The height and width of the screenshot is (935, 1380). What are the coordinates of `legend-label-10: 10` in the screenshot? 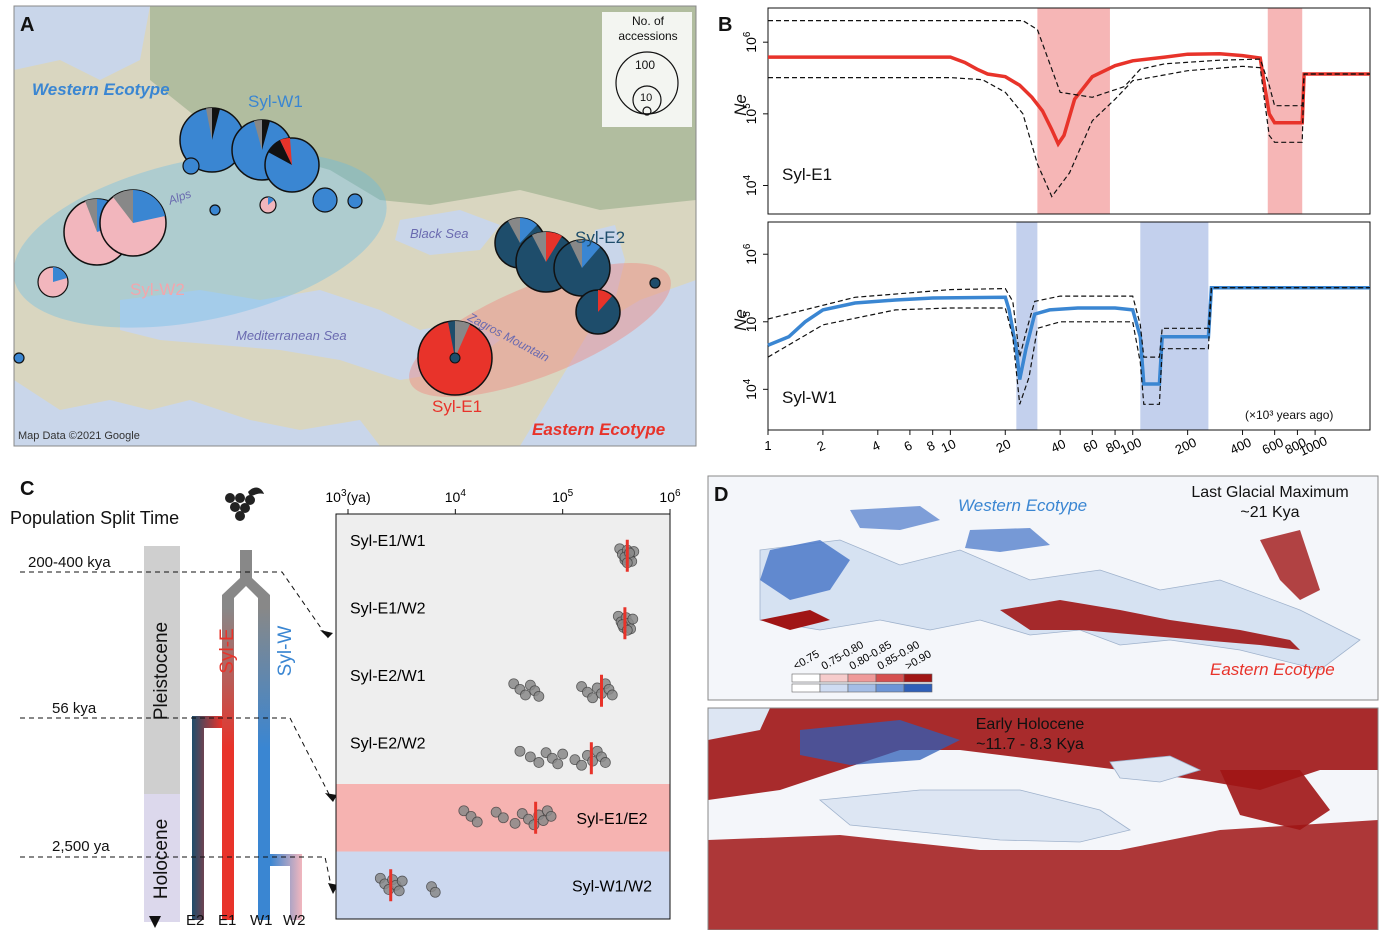 It's located at (646, 98).